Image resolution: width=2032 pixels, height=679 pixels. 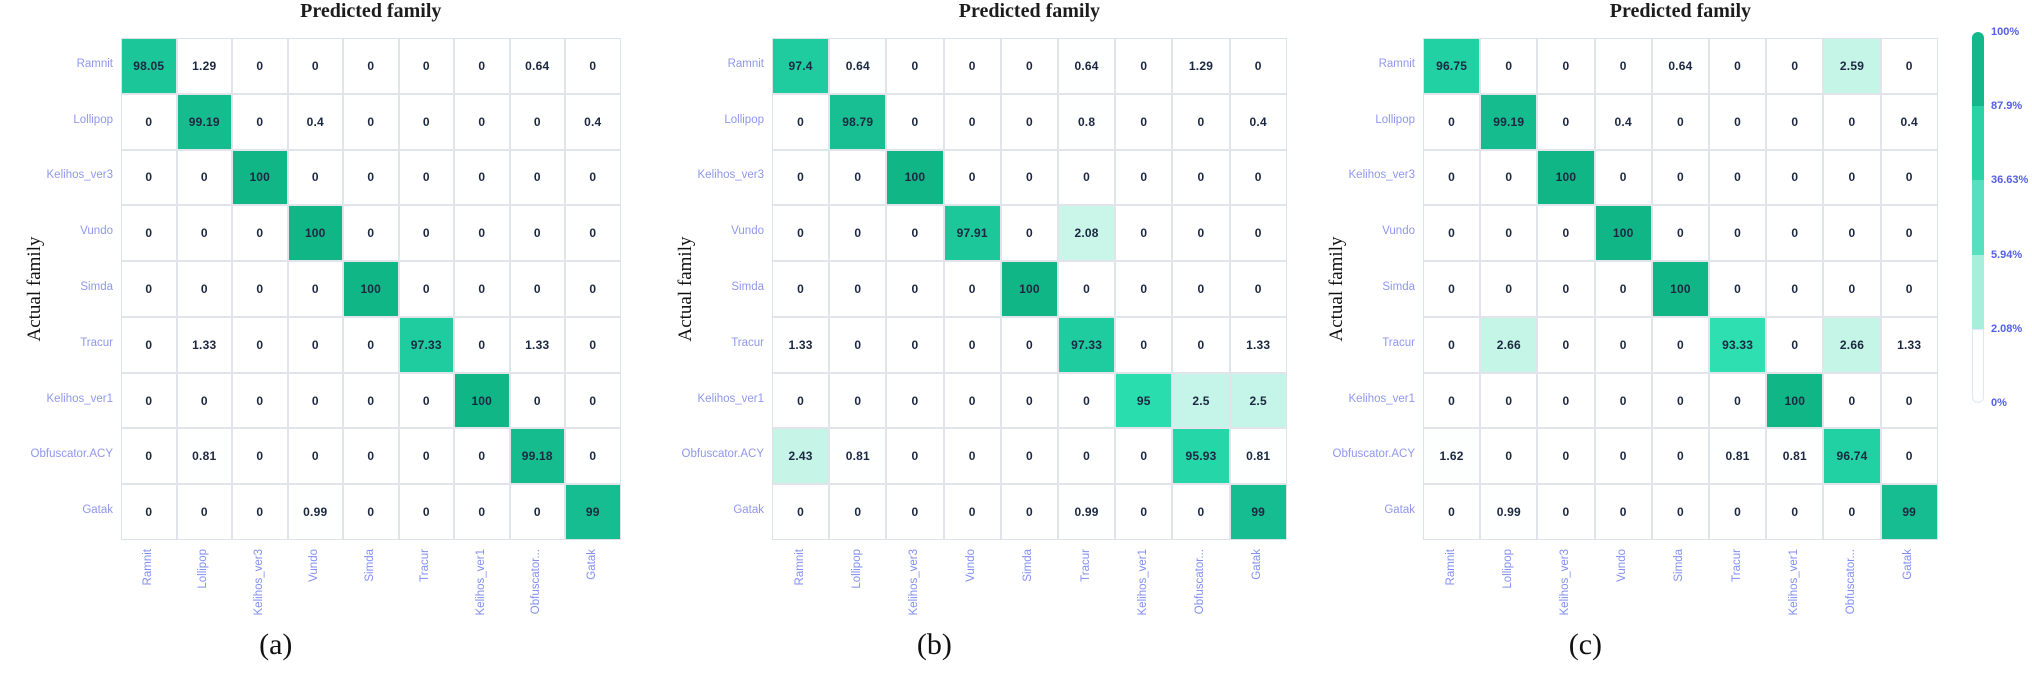 What do you see at coordinates (1087, 233) in the screenshot?
I see `heatmap-cell: 2.08` at bounding box center [1087, 233].